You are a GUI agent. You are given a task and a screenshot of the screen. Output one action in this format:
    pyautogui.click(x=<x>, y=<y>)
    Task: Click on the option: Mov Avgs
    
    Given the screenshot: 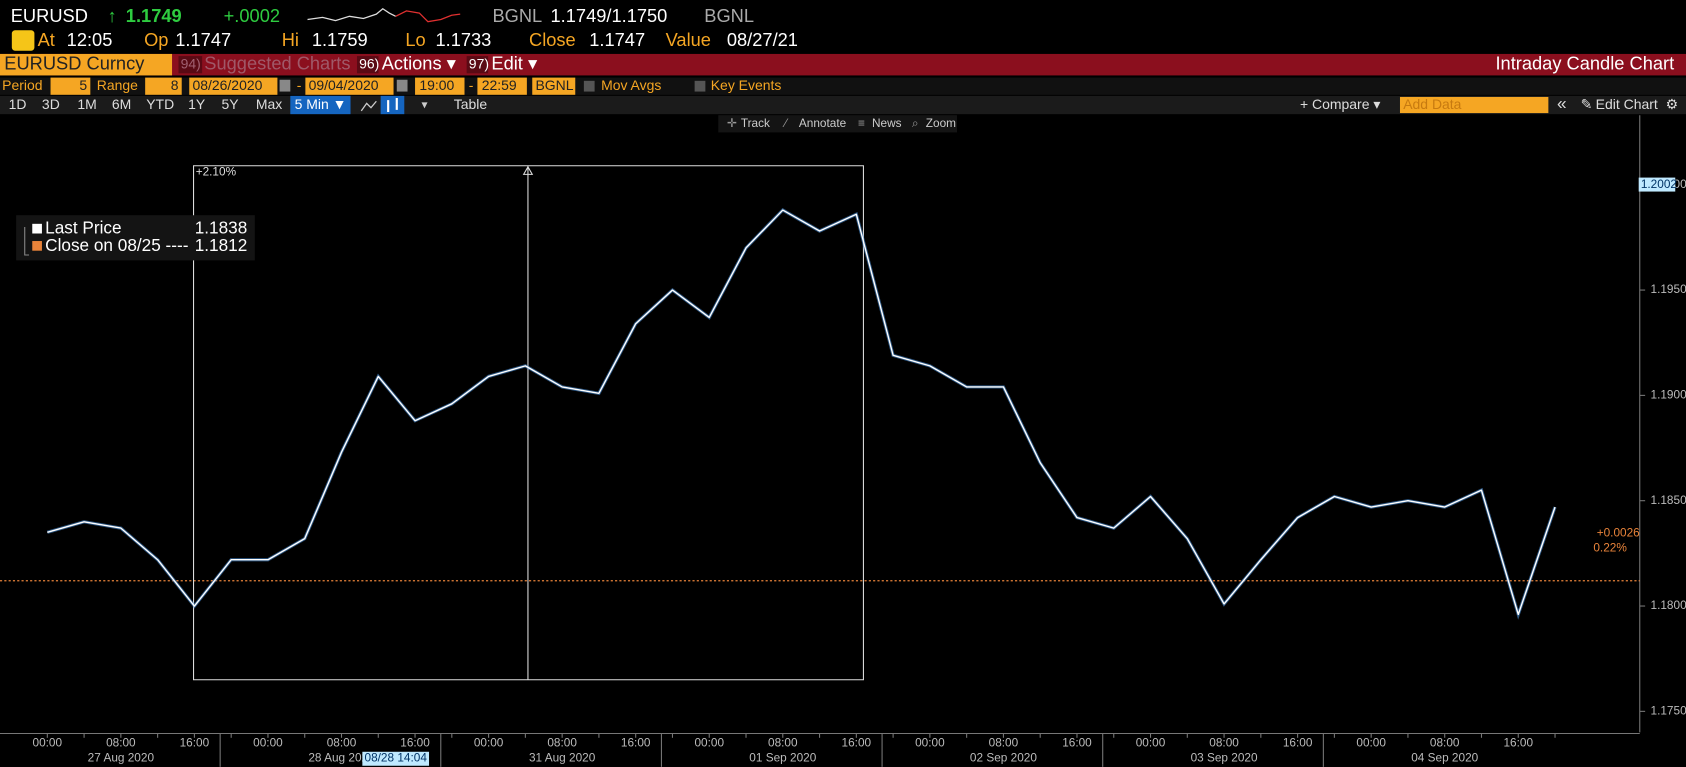 What is the action you would take?
    pyautogui.click(x=631, y=85)
    